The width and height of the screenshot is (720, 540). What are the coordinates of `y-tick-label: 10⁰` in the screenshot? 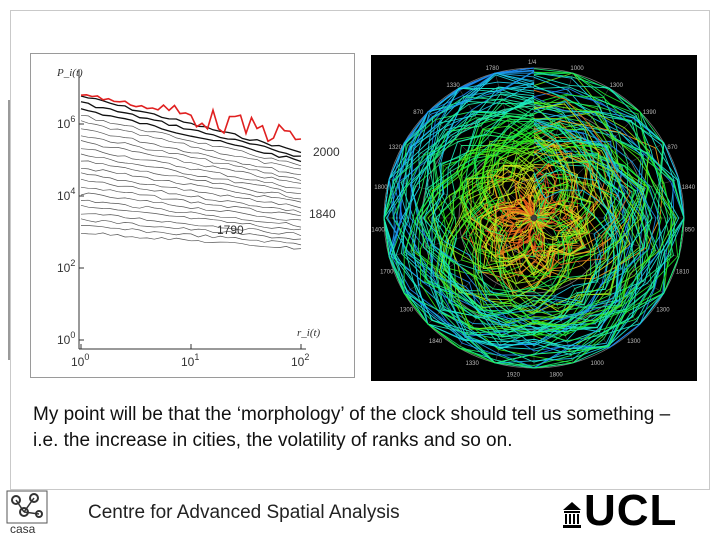 It's located at (66, 338).